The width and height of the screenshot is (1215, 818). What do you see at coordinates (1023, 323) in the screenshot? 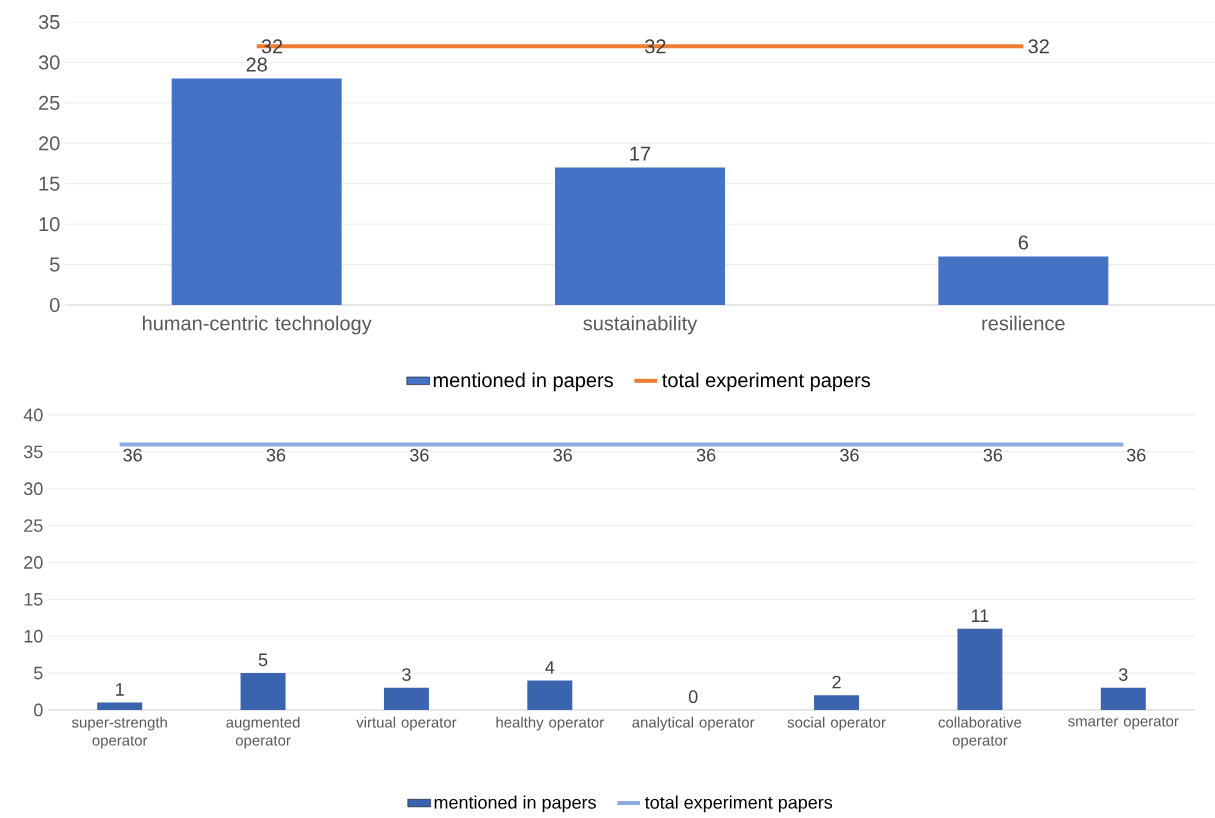
I see `x-tick-label: resilience` at bounding box center [1023, 323].